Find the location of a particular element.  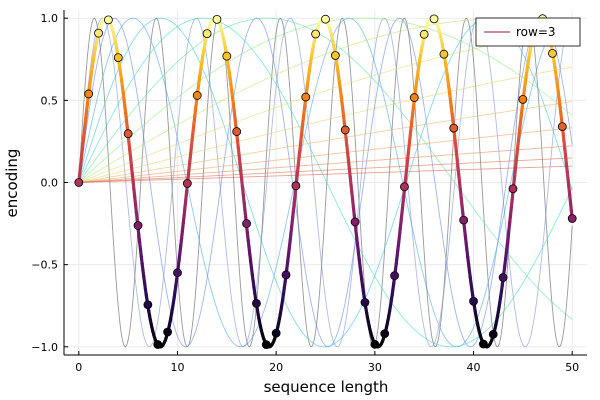

y-ticks: −1.0 −0.5 0.0 0.5 1.0 is located at coordinates (49, 183).